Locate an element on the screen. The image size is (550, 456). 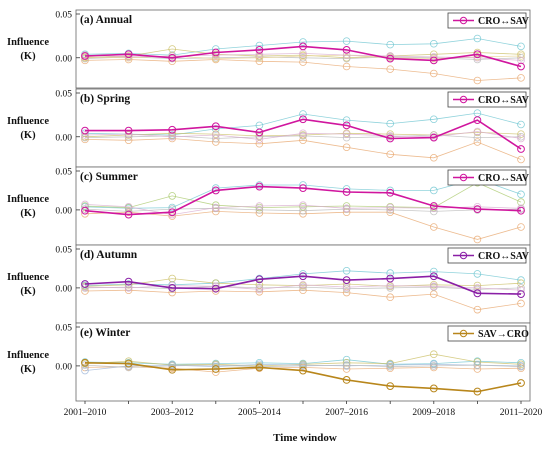
x-tick-label: 2011–2020 is located at coordinates (521, 413).